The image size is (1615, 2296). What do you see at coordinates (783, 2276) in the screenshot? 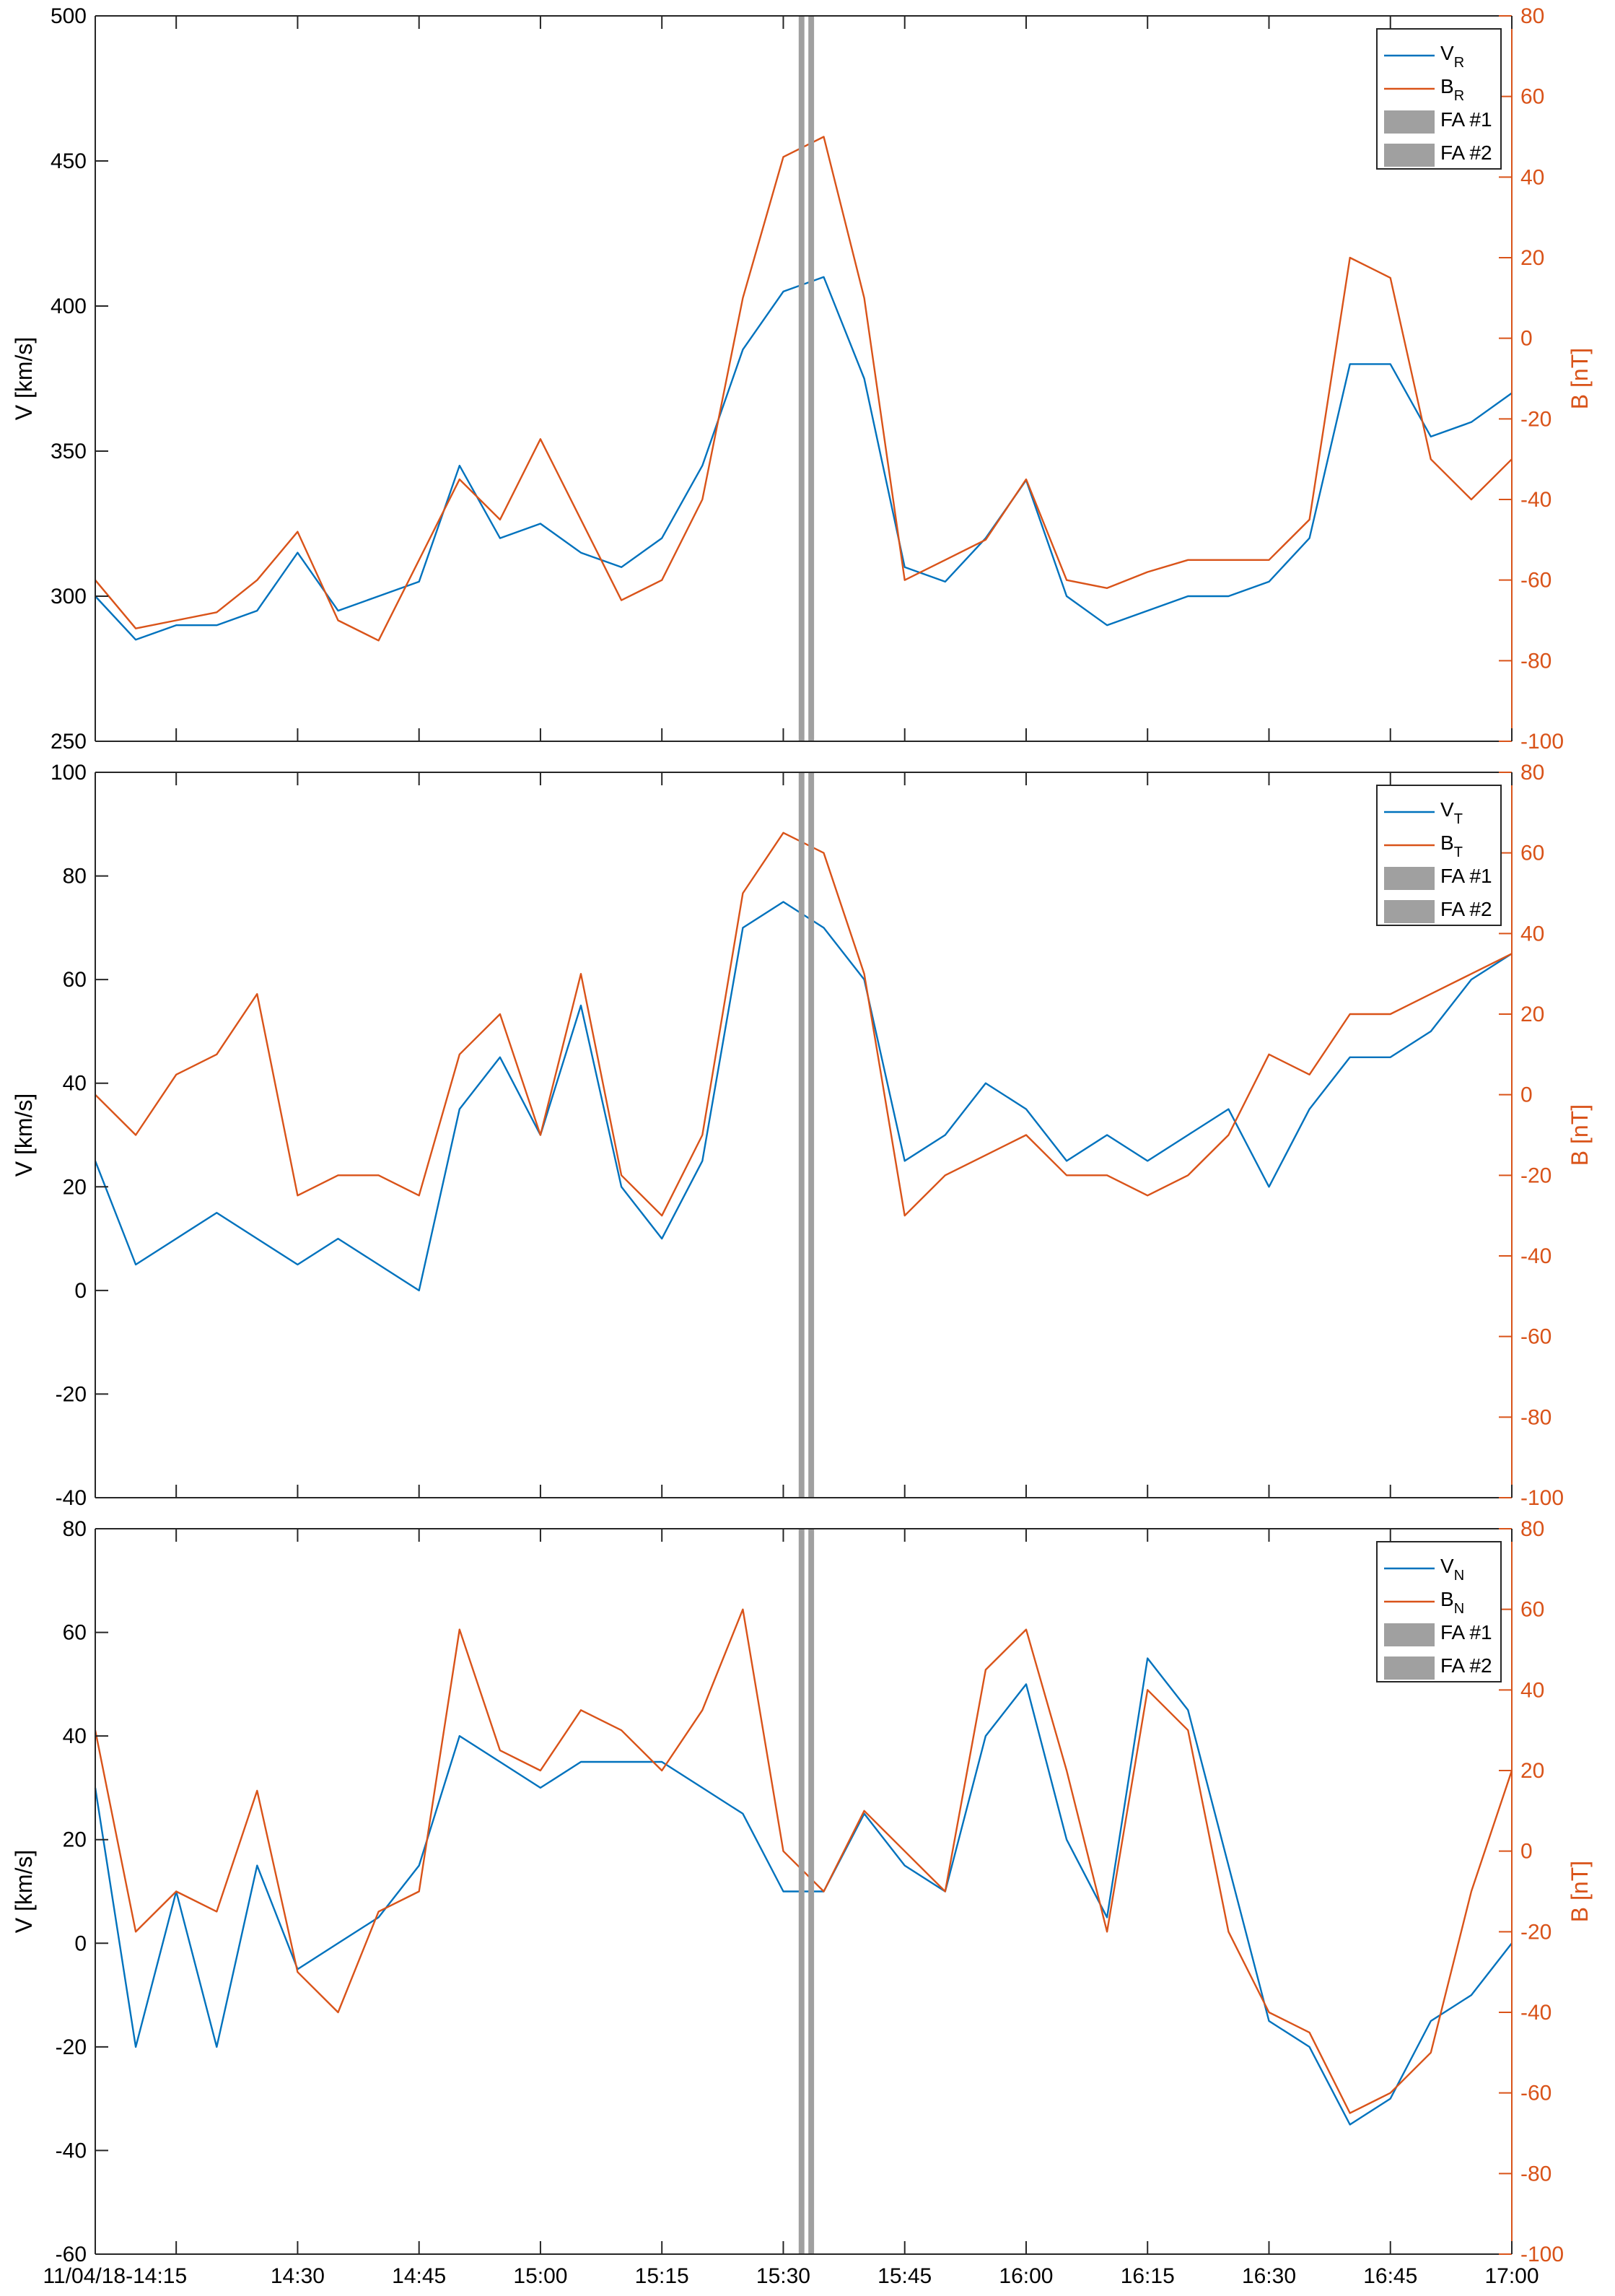
I see `xtick-label: 15:30` at bounding box center [783, 2276].